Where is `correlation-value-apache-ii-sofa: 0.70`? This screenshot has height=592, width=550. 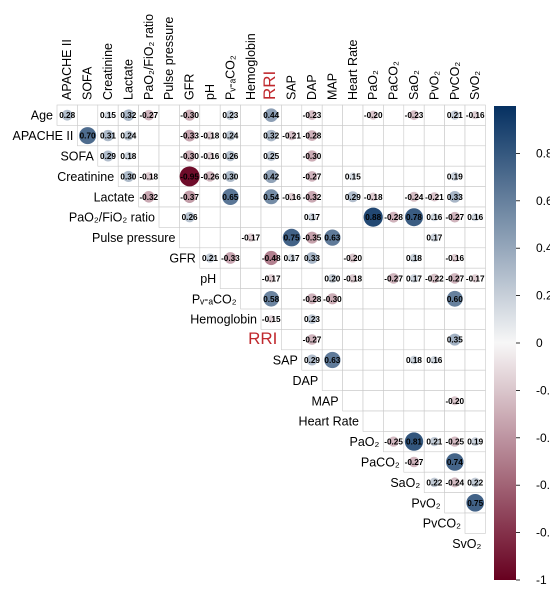 correlation-value-apache-ii-sofa: 0.70 is located at coordinates (88, 136).